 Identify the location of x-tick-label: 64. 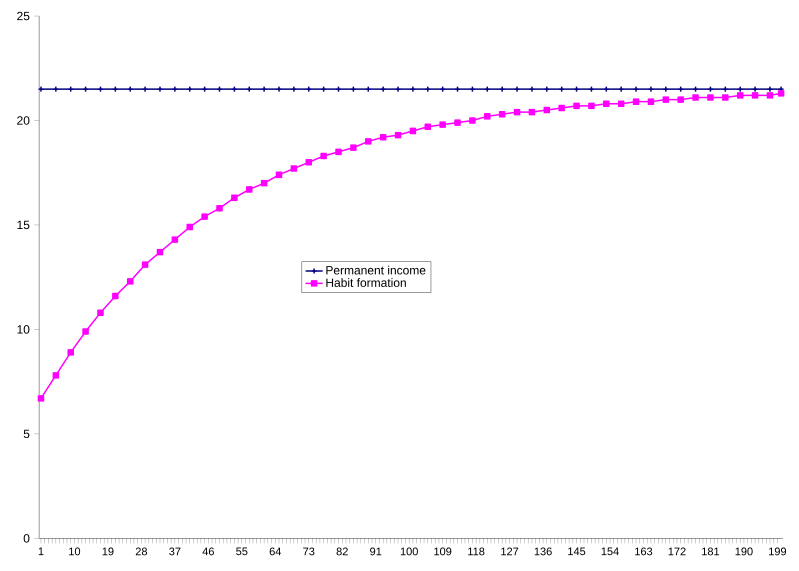
(276, 551).